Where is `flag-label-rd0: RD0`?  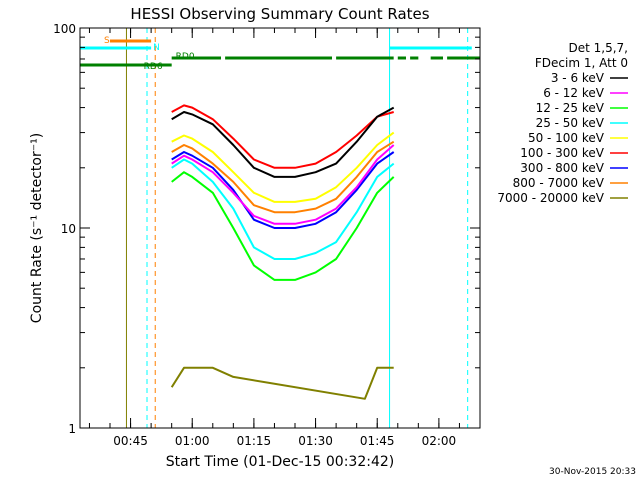 flag-label-rd0: RD0 is located at coordinates (185, 57).